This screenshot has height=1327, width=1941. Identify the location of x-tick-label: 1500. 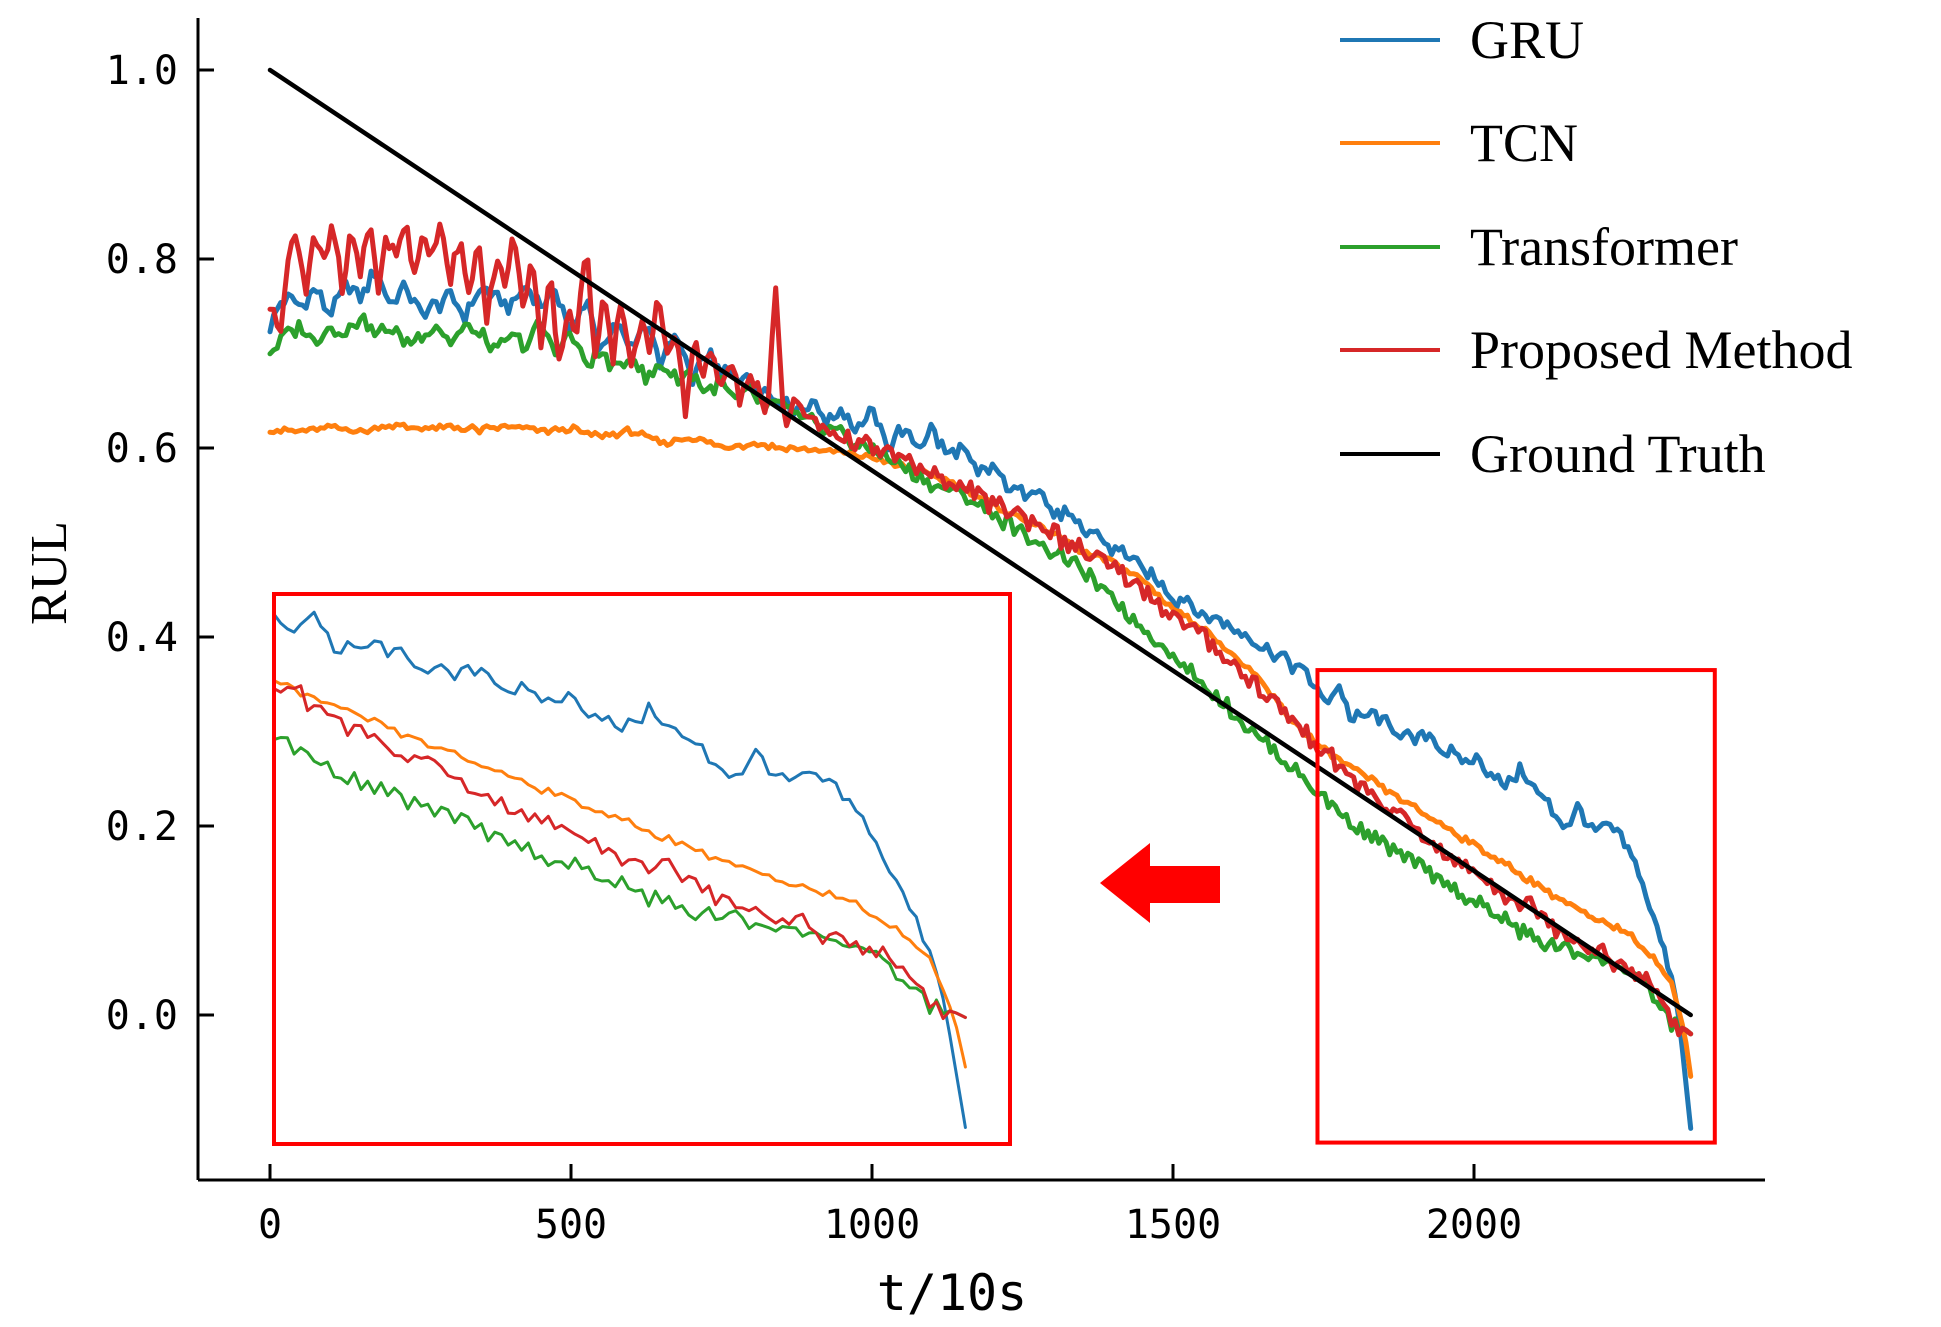
(1173, 1225).